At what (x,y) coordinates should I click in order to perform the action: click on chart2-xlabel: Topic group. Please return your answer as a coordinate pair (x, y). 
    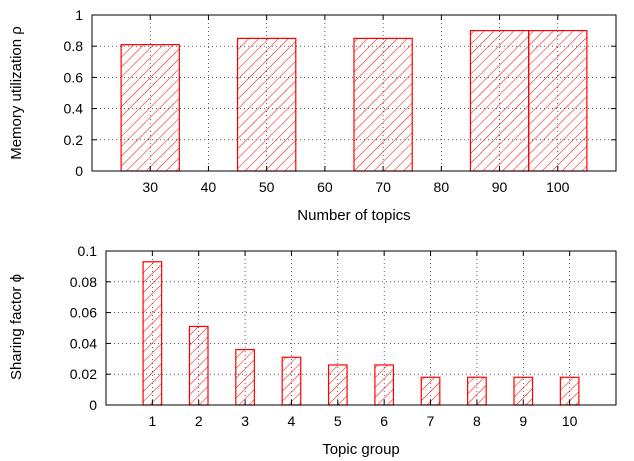
    Looking at the image, I should click on (361, 449).